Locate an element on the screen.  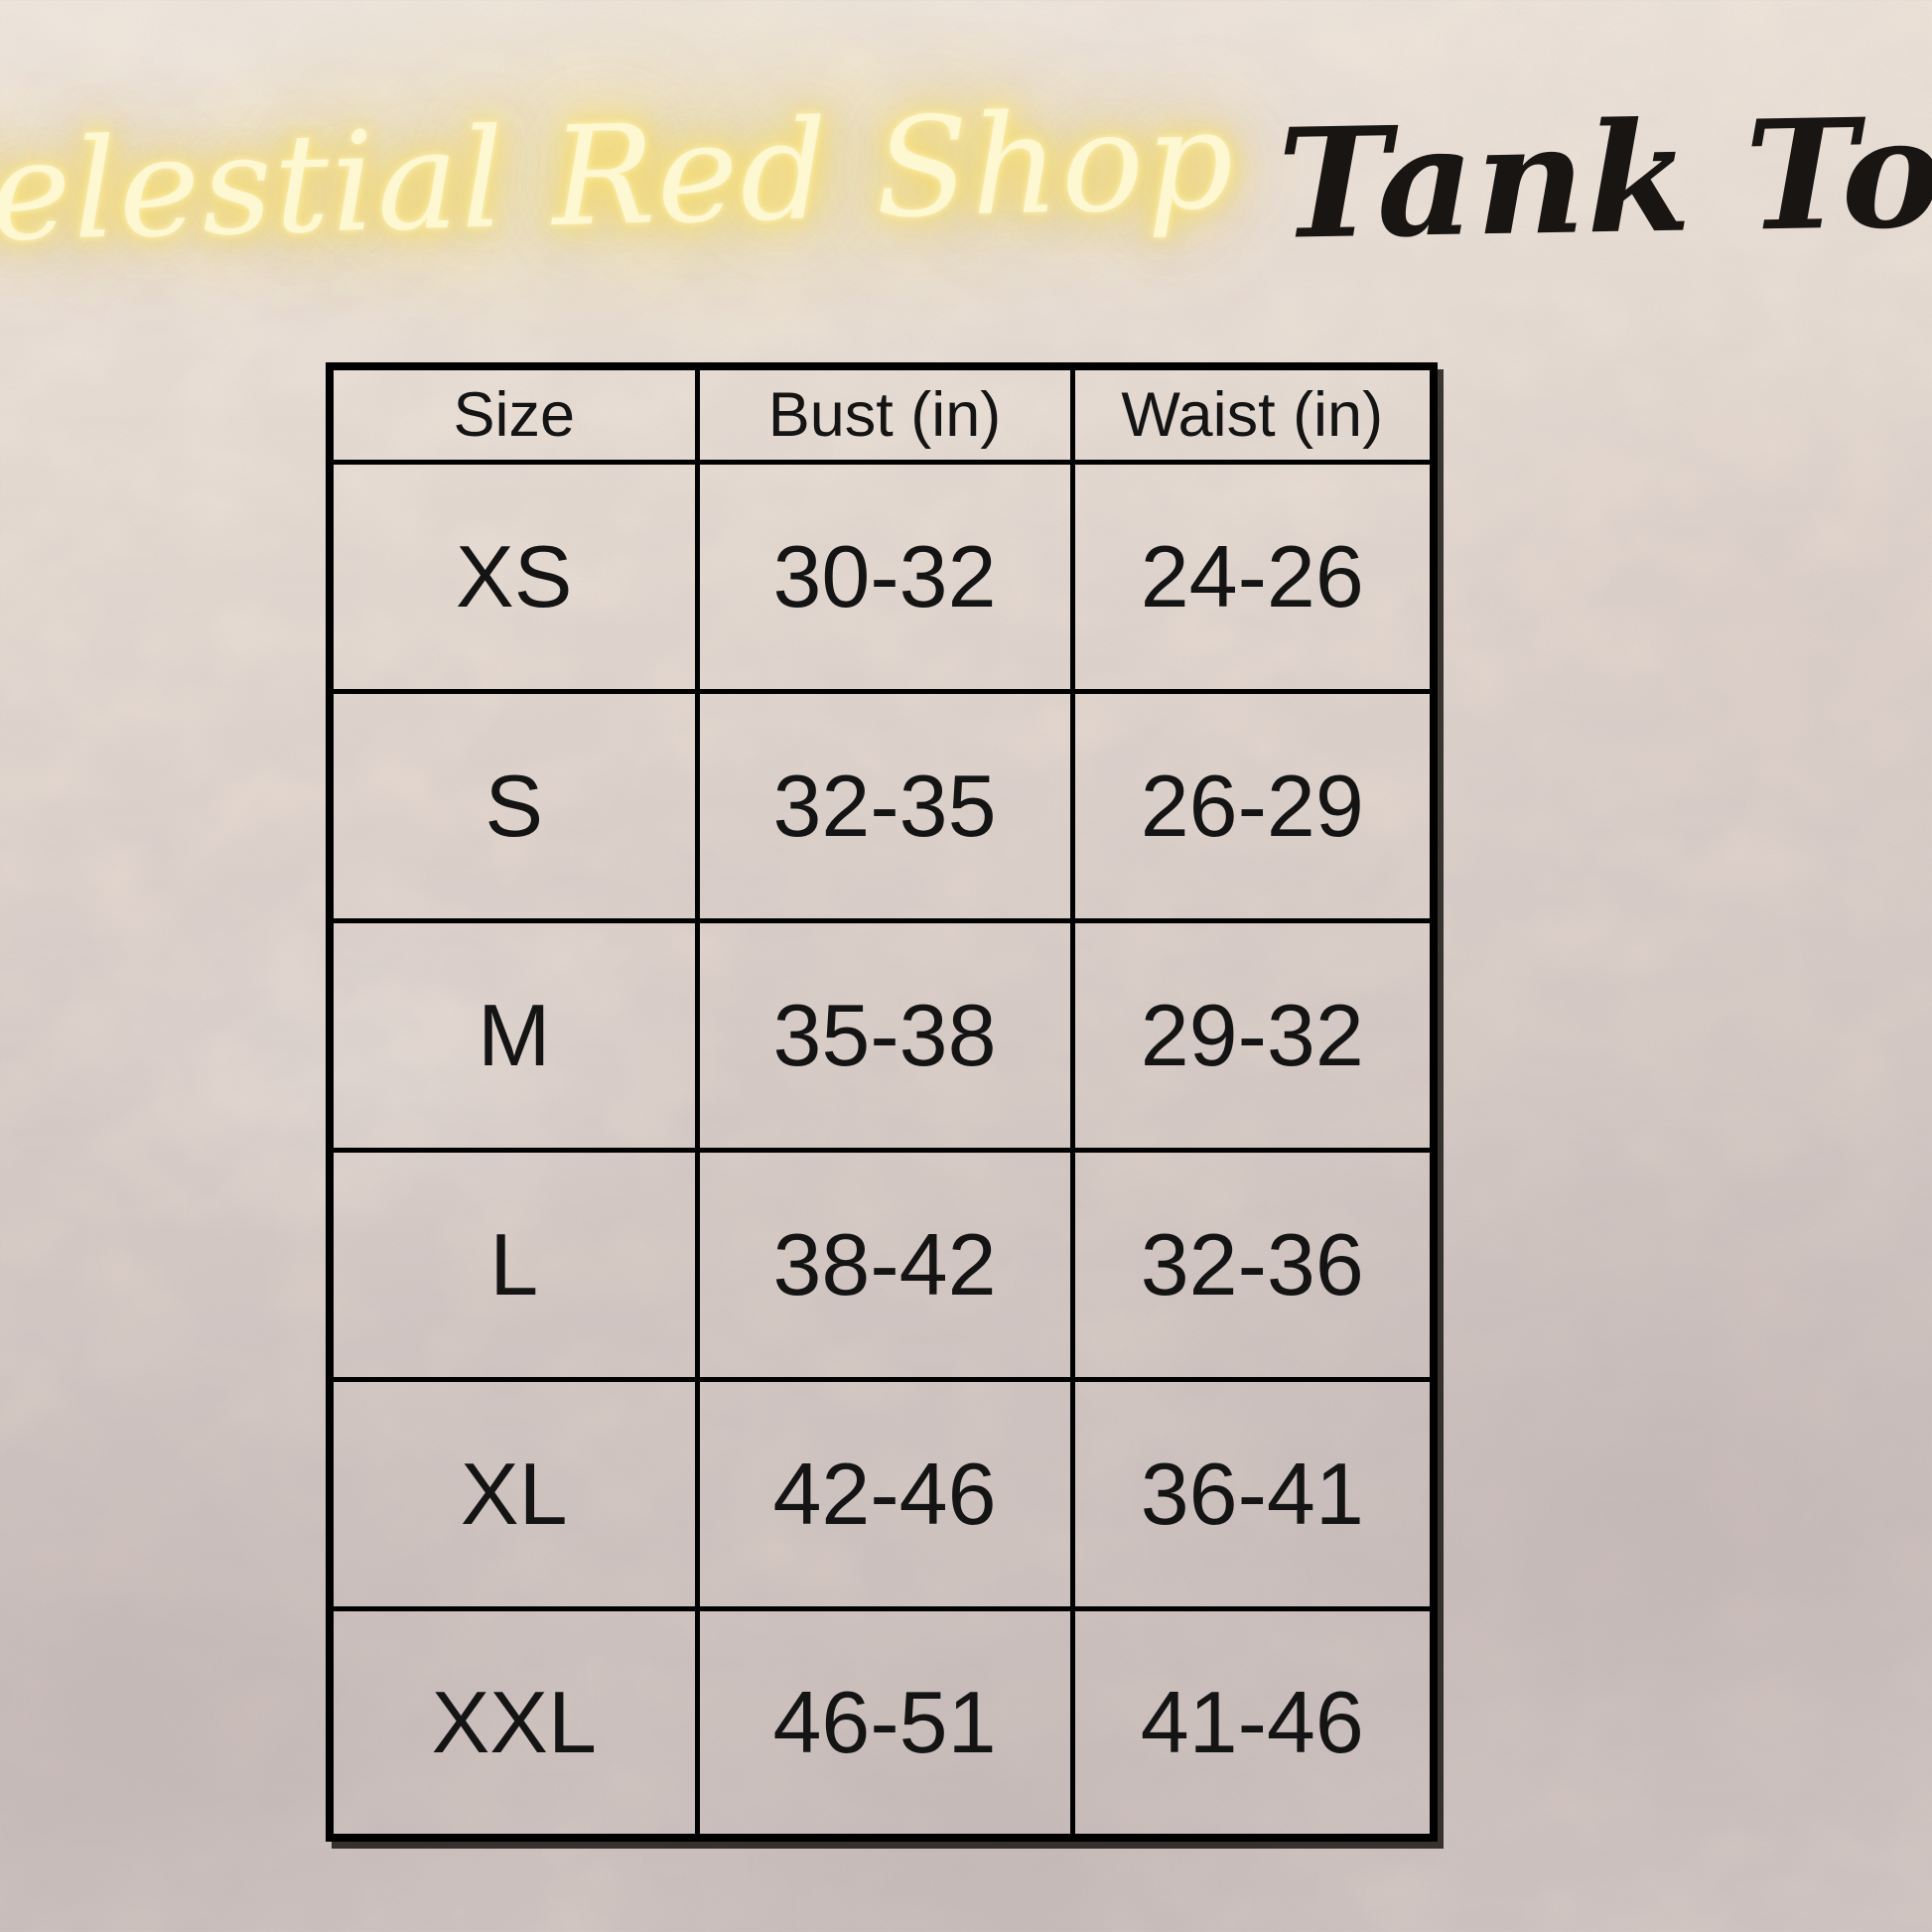
cell-xxl-waist: 41-46 is located at coordinates (1253, 1723).